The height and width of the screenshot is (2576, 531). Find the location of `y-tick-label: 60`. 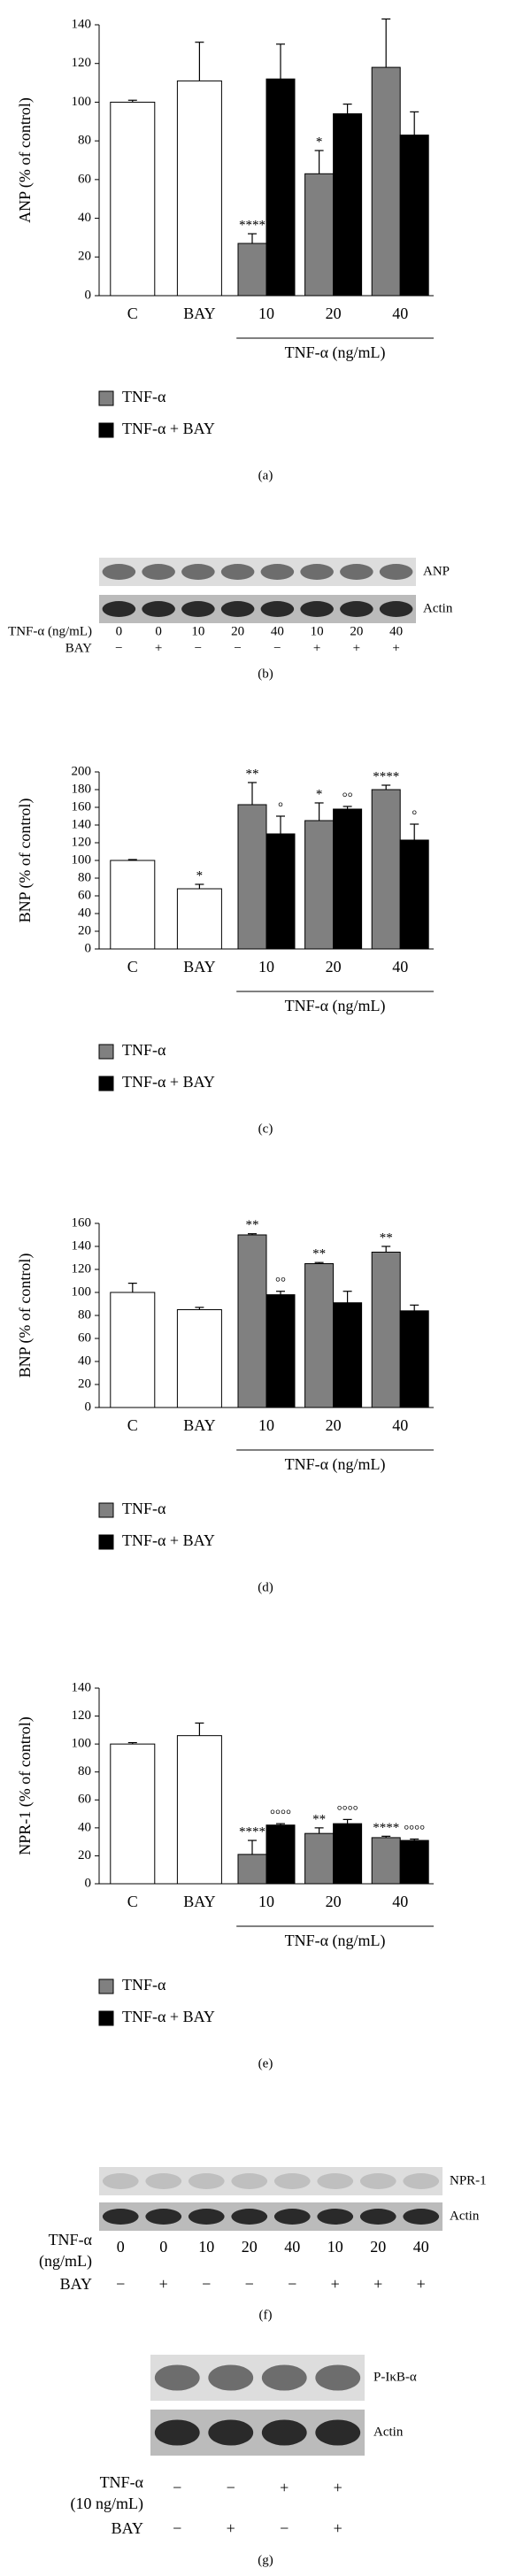

y-tick-label: 60 is located at coordinates (84, 1337).